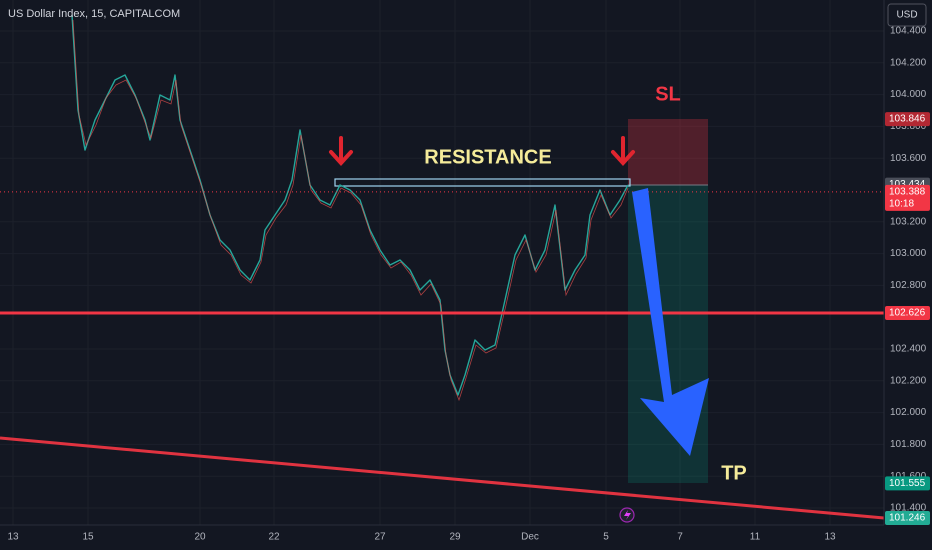  What do you see at coordinates (755, 537) in the screenshot?
I see `time-tick-label: 11` at bounding box center [755, 537].